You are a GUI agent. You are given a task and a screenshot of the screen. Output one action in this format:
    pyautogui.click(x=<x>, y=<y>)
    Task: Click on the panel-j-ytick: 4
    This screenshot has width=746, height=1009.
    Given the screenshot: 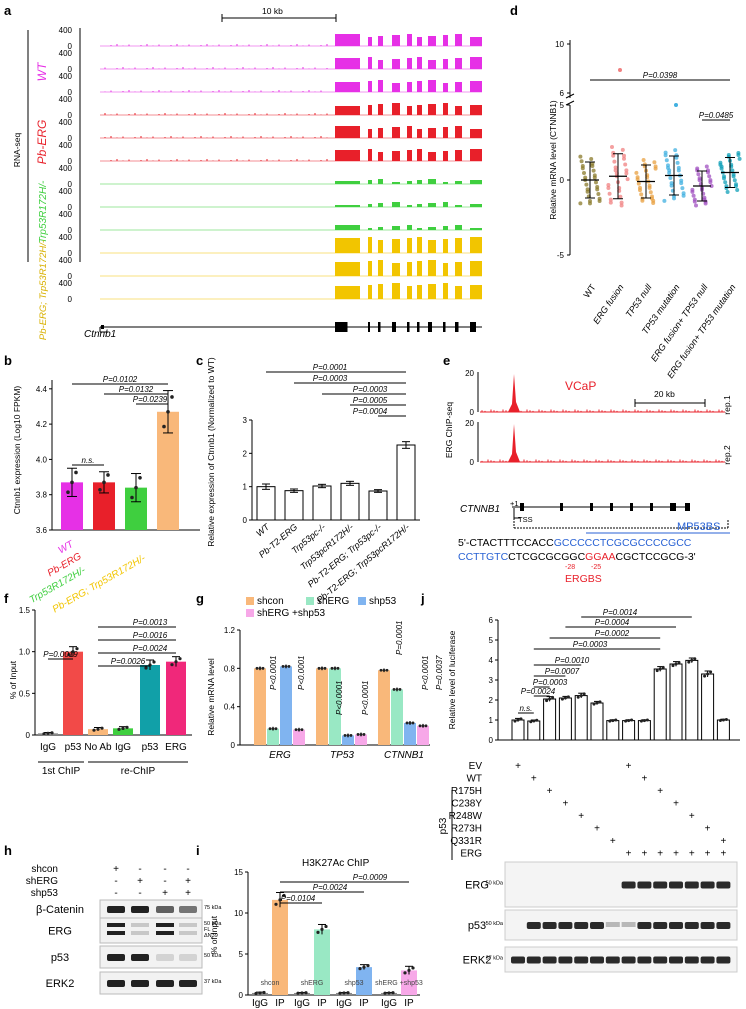 What is the action you would take?
    pyautogui.click(x=491, y=660)
    